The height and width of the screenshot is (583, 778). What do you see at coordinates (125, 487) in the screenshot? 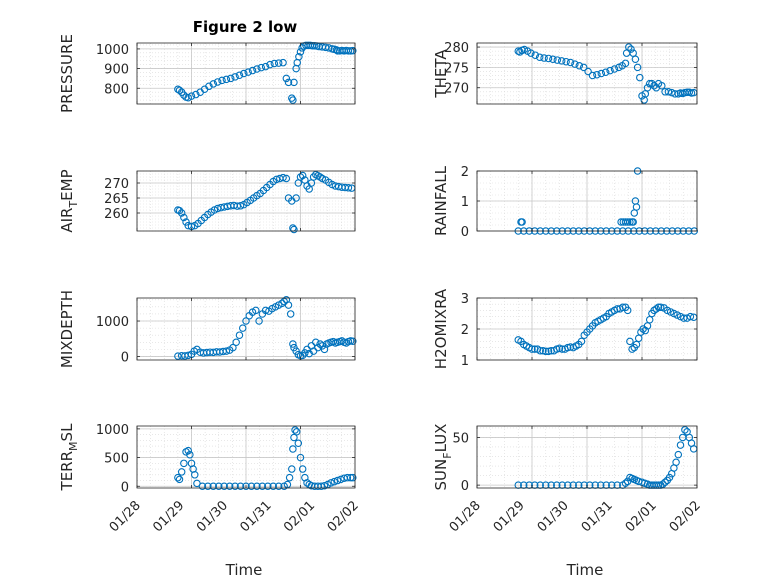
I see `y-tick-label: 0` at bounding box center [125, 487].